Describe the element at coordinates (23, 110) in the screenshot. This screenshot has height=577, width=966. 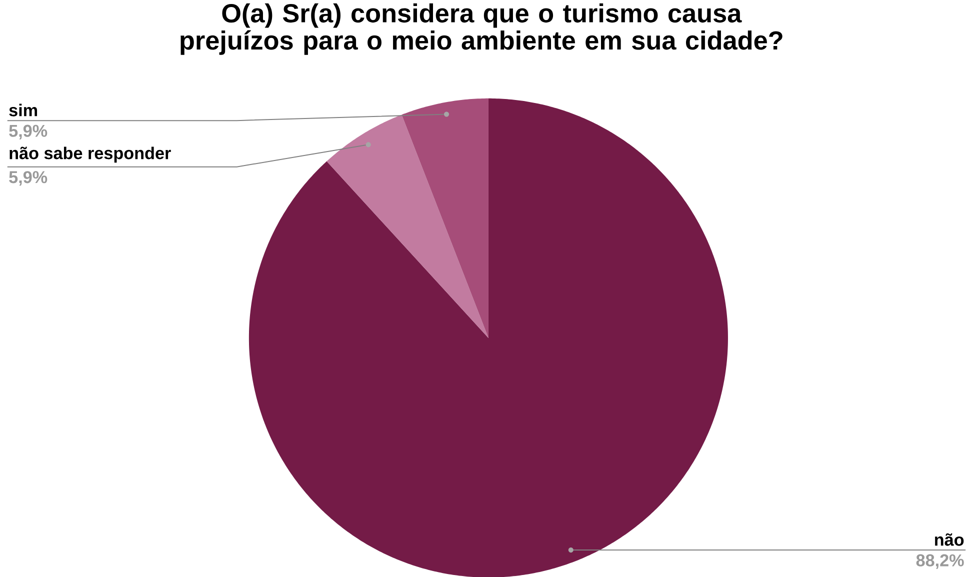
I see `slice-label: sim` at that location.